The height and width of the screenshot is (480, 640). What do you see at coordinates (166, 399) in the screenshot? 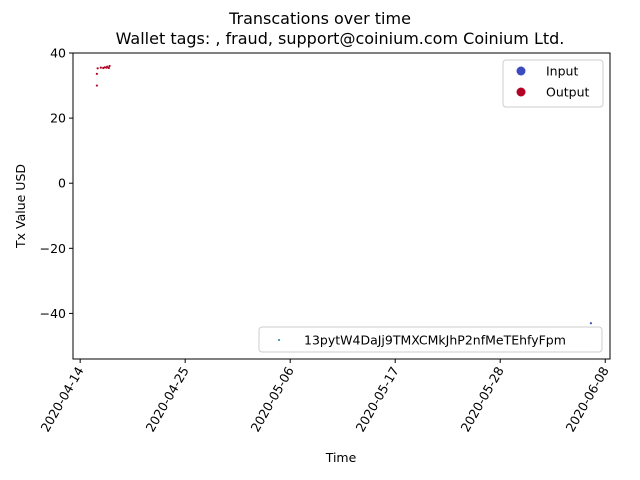
I see `x-tick-label: 2020-04-25` at bounding box center [166, 399].